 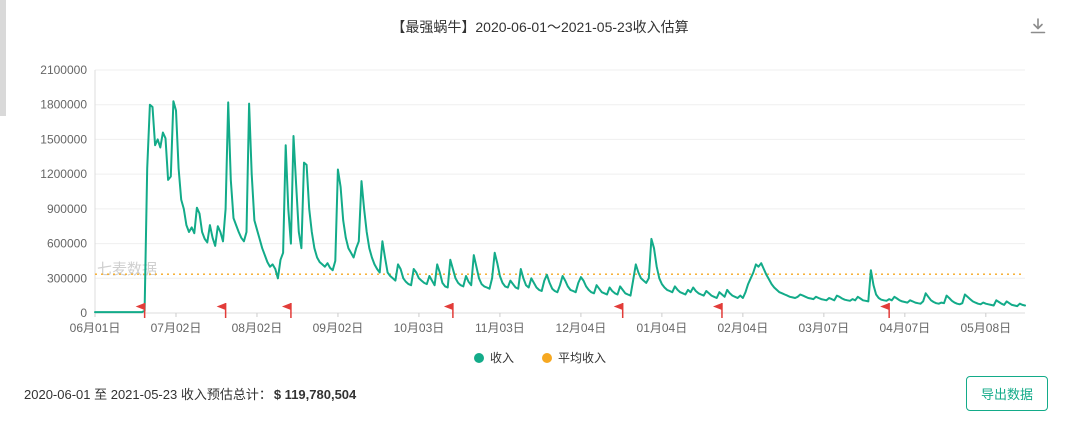 What do you see at coordinates (3, 58) in the screenshot?
I see `left-scrollbar` at bounding box center [3, 58].